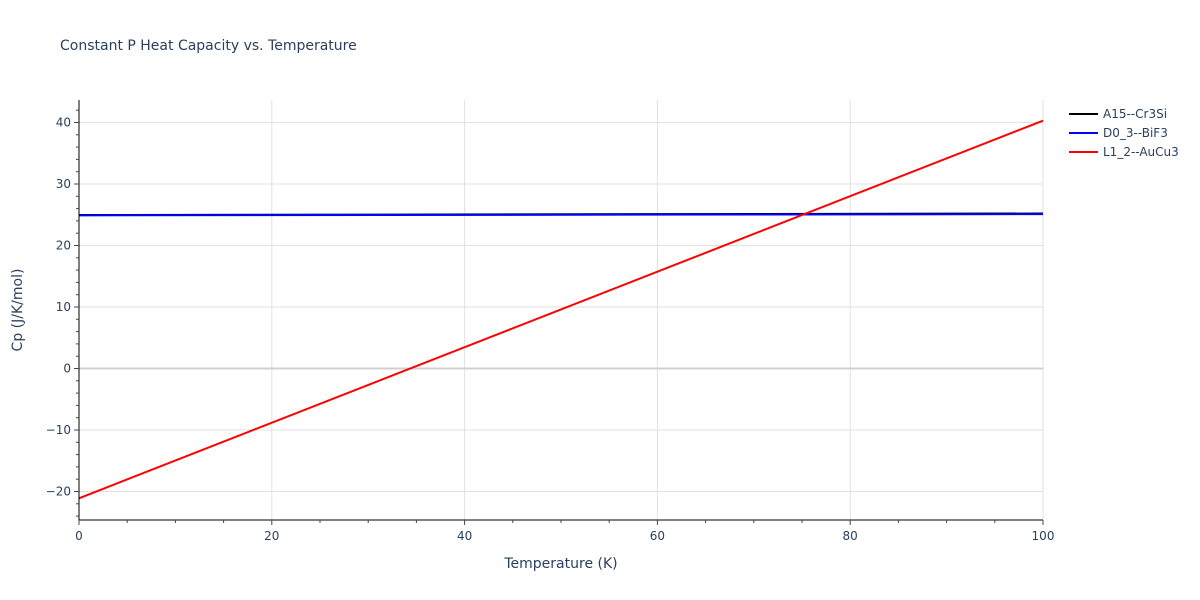 Image resolution: width=1200 pixels, height=600 pixels. I want to click on y-tick-label: 0, so click(67, 369).